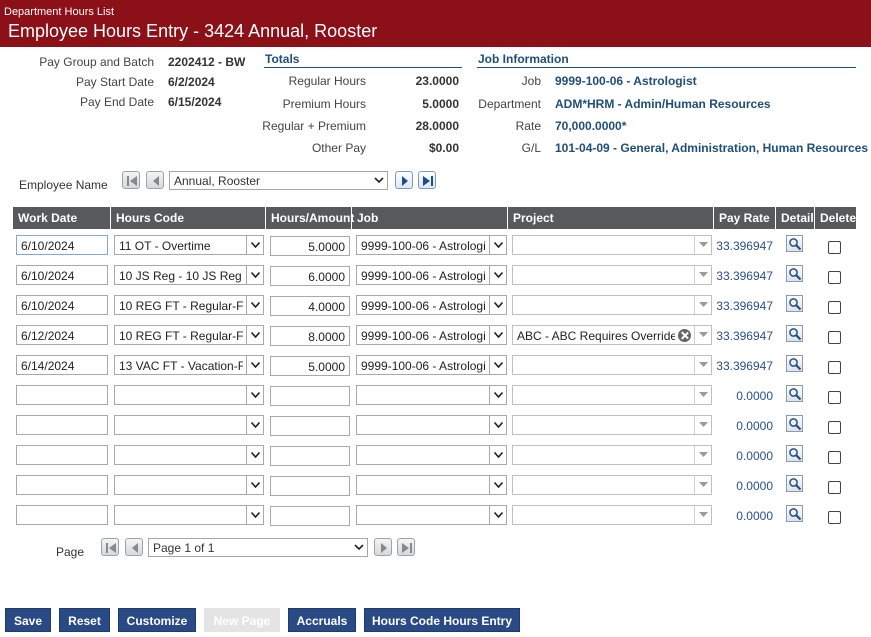  Describe the element at coordinates (189, 245) in the screenshot. I see `hours-code-select: 11 OT - Overtime` at that location.